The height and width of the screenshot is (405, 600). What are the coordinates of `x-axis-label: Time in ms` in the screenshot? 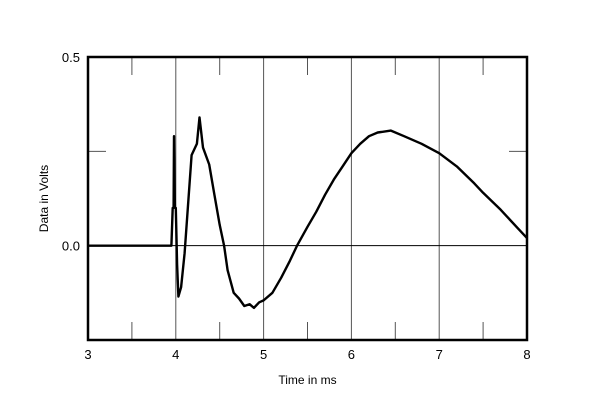 It's located at (307, 380).